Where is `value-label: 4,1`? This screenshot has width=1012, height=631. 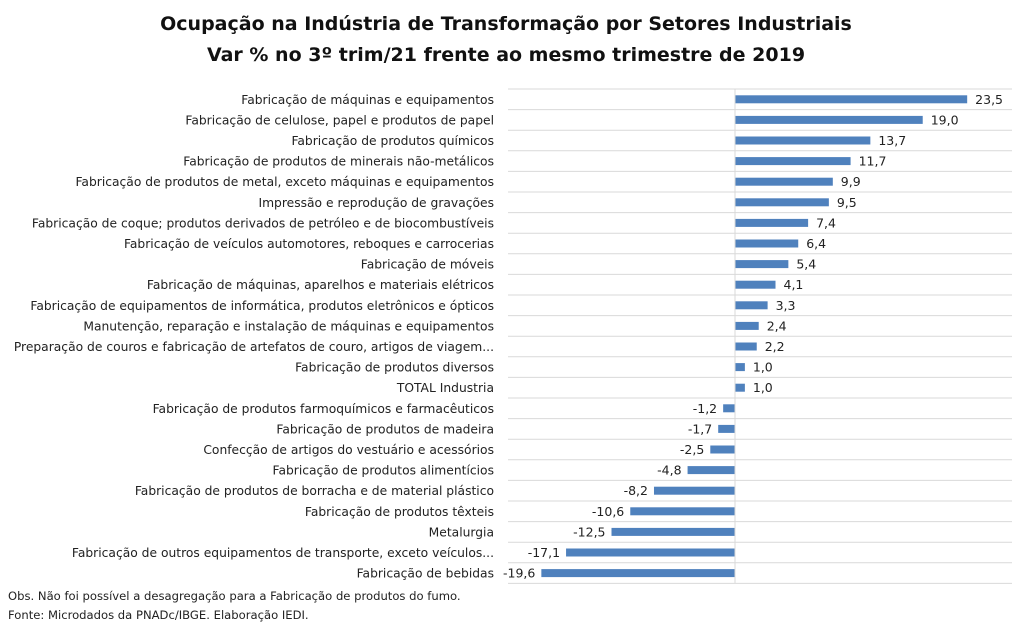
value-label: 4,1 is located at coordinates (794, 284).